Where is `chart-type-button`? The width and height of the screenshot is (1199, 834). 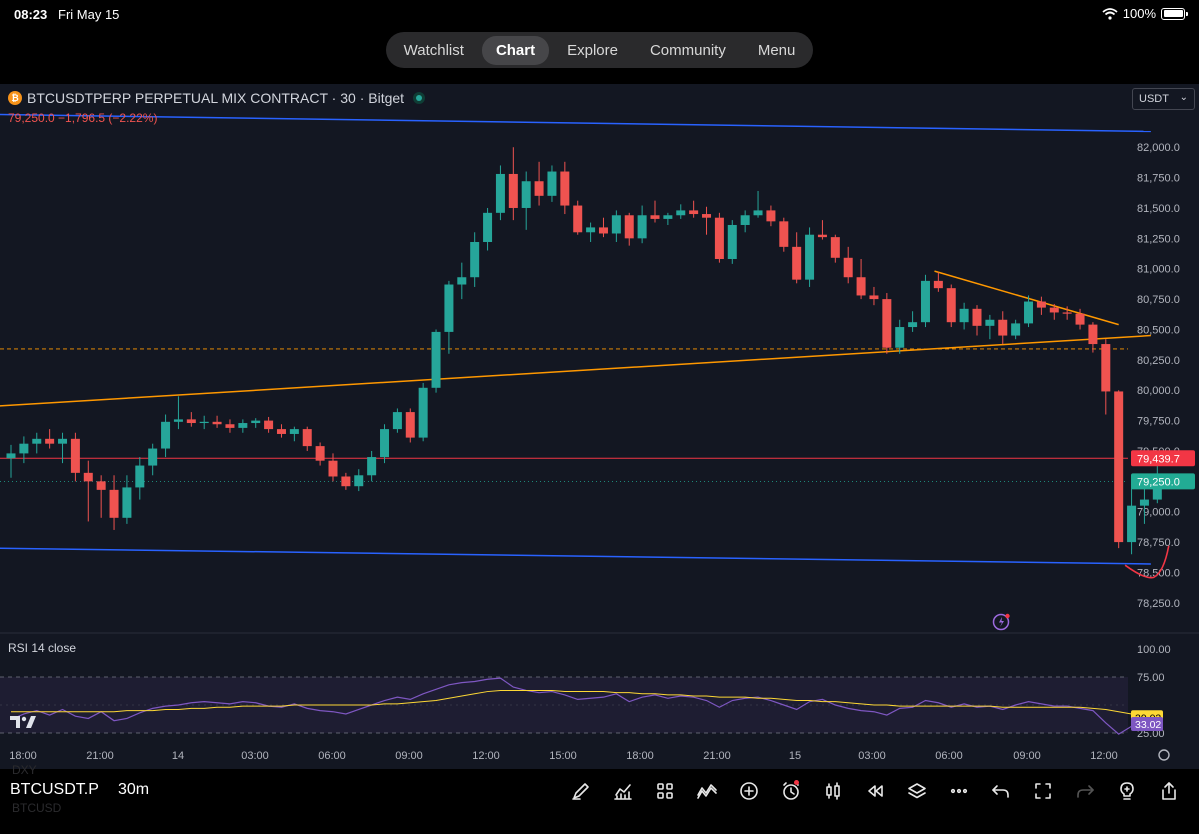
chart-type-button is located at coordinates (833, 791).